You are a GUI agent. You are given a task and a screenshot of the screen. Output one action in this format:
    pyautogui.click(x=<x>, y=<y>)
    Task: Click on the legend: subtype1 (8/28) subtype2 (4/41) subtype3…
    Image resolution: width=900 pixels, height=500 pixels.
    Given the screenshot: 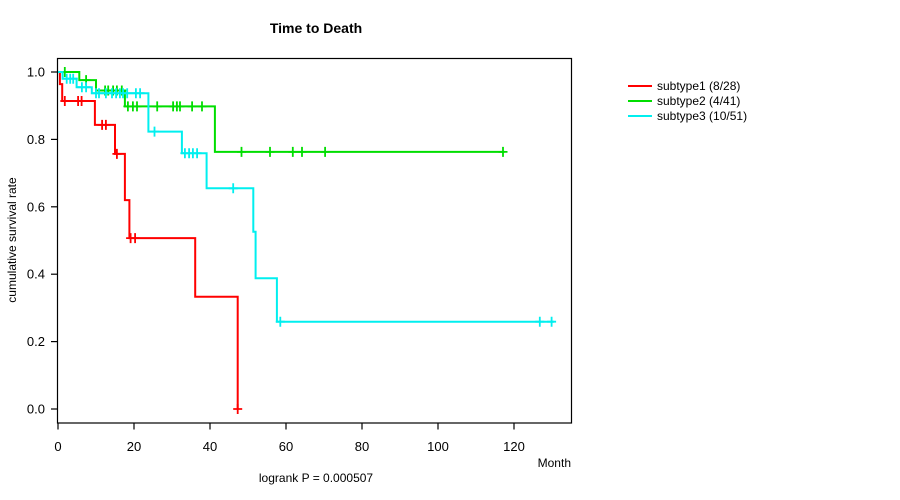 What is the action you would take?
    pyautogui.click(x=687, y=101)
    